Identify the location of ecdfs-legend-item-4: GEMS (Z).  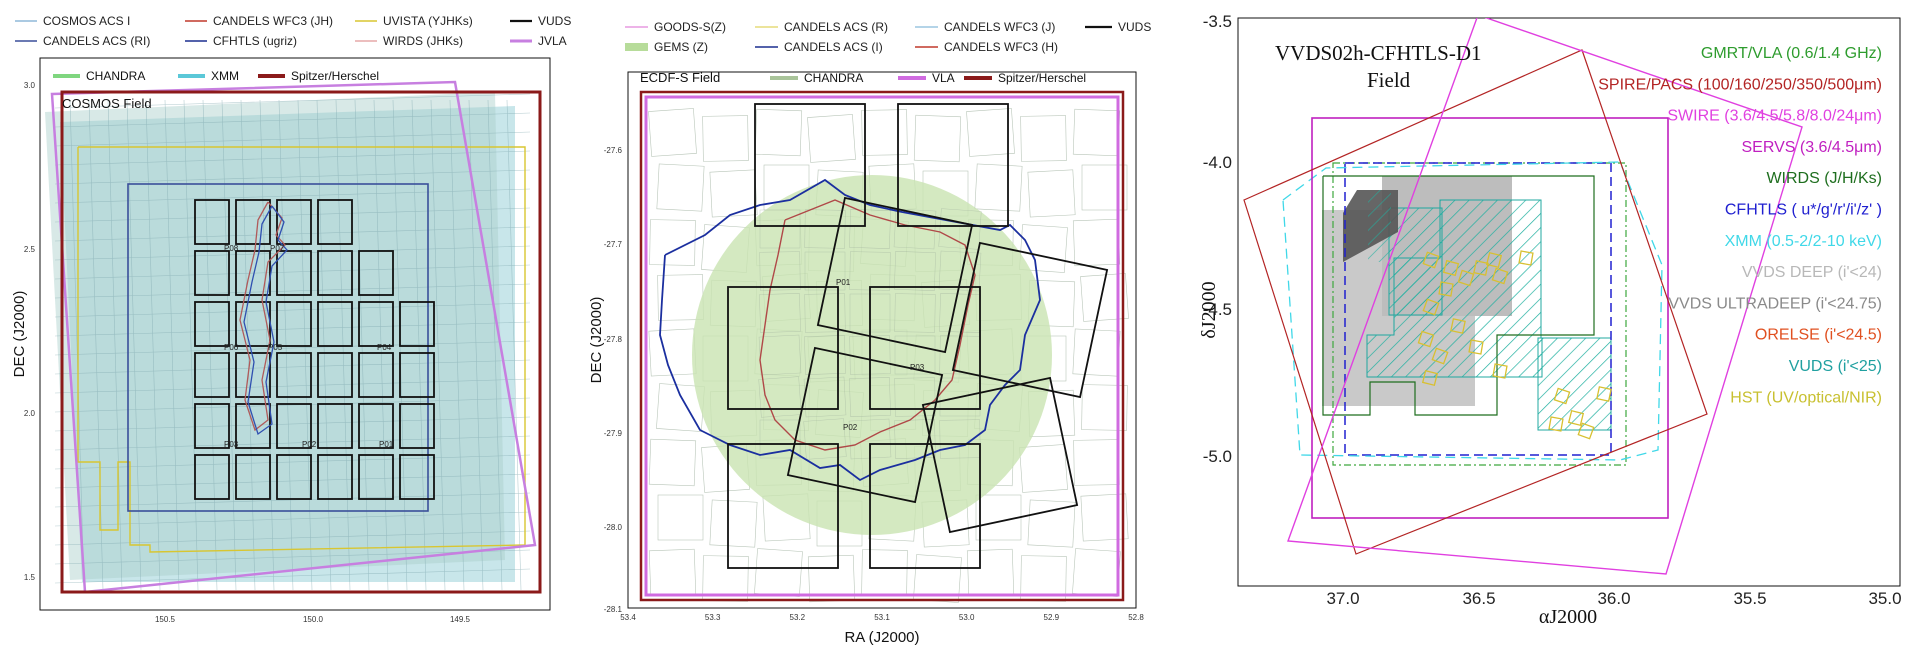
(666, 47).